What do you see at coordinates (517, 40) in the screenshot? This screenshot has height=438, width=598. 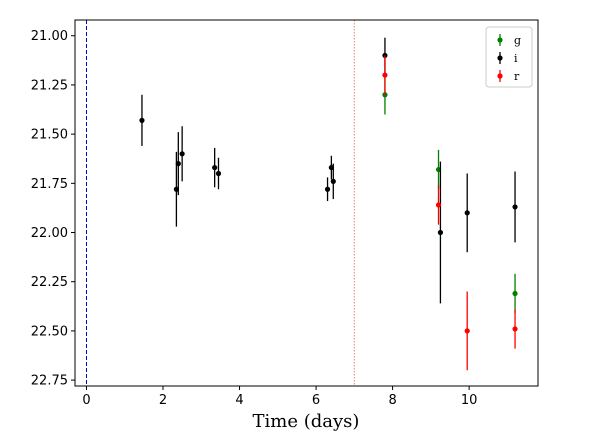 I see `legend-label: g` at bounding box center [517, 40].